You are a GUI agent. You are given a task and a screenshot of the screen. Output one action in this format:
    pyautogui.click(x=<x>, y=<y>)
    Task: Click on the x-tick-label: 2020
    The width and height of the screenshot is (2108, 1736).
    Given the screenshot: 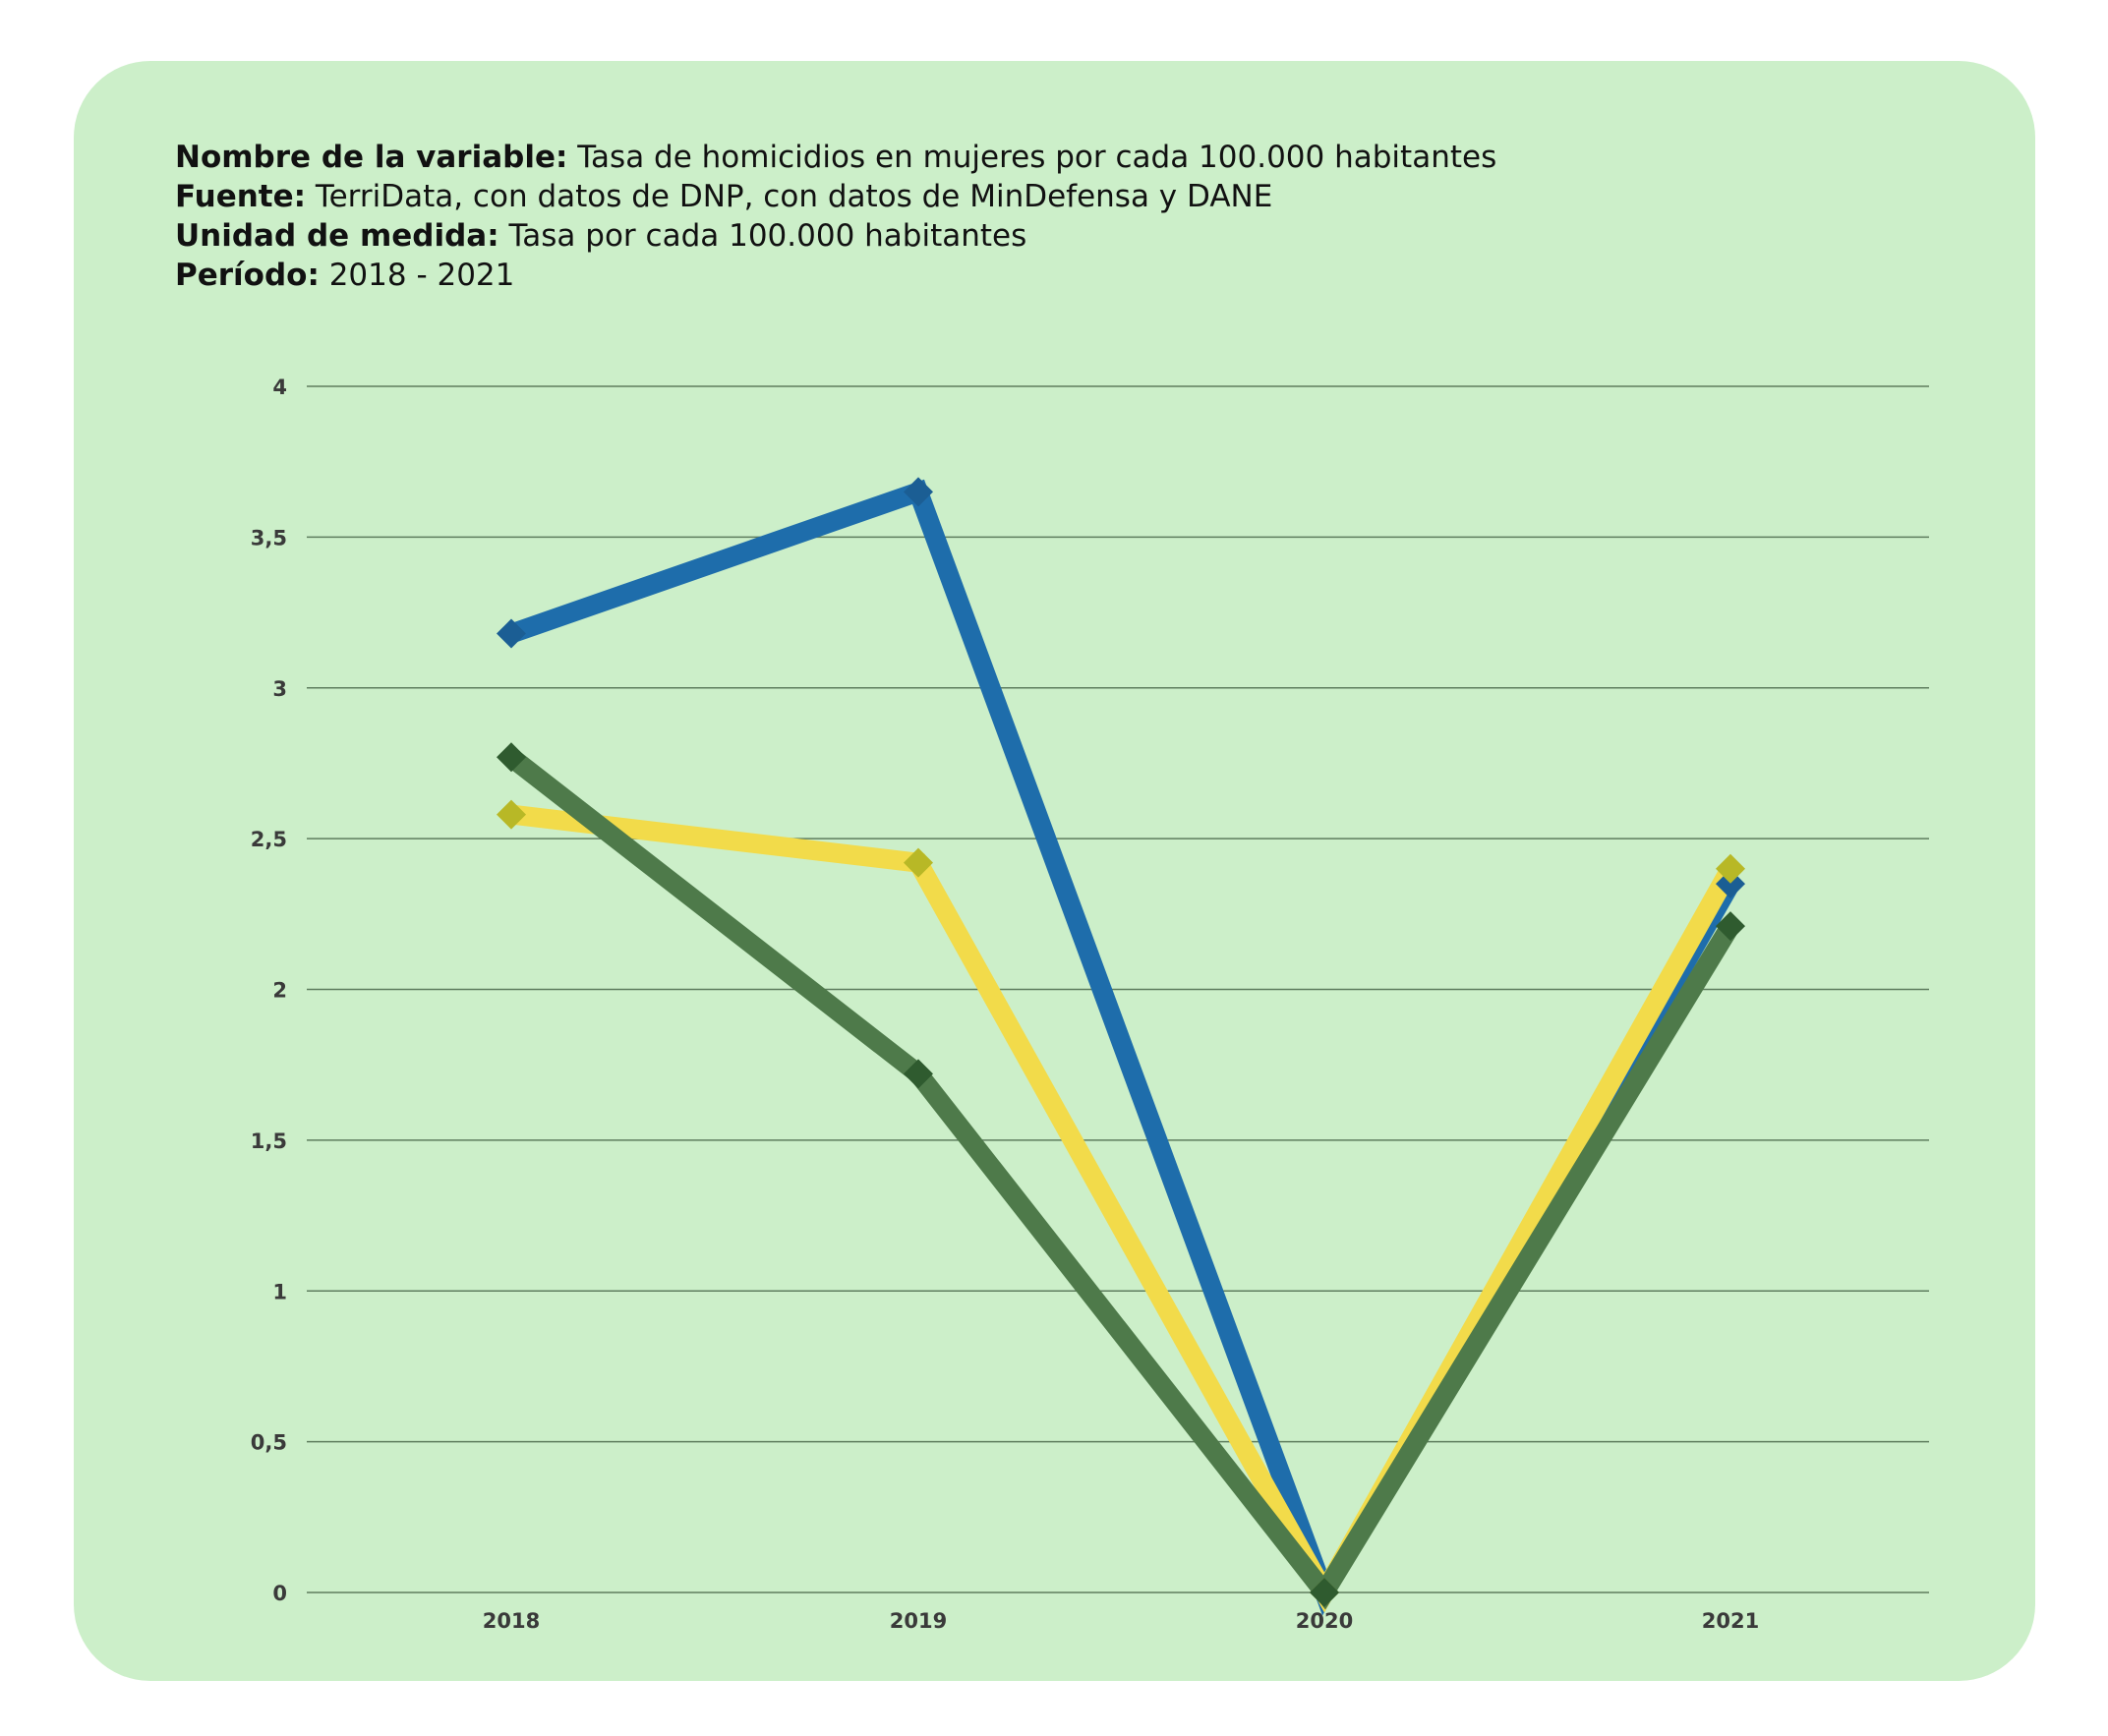 What is the action you would take?
    pyautogui.click(x=1325, y=1621)
    